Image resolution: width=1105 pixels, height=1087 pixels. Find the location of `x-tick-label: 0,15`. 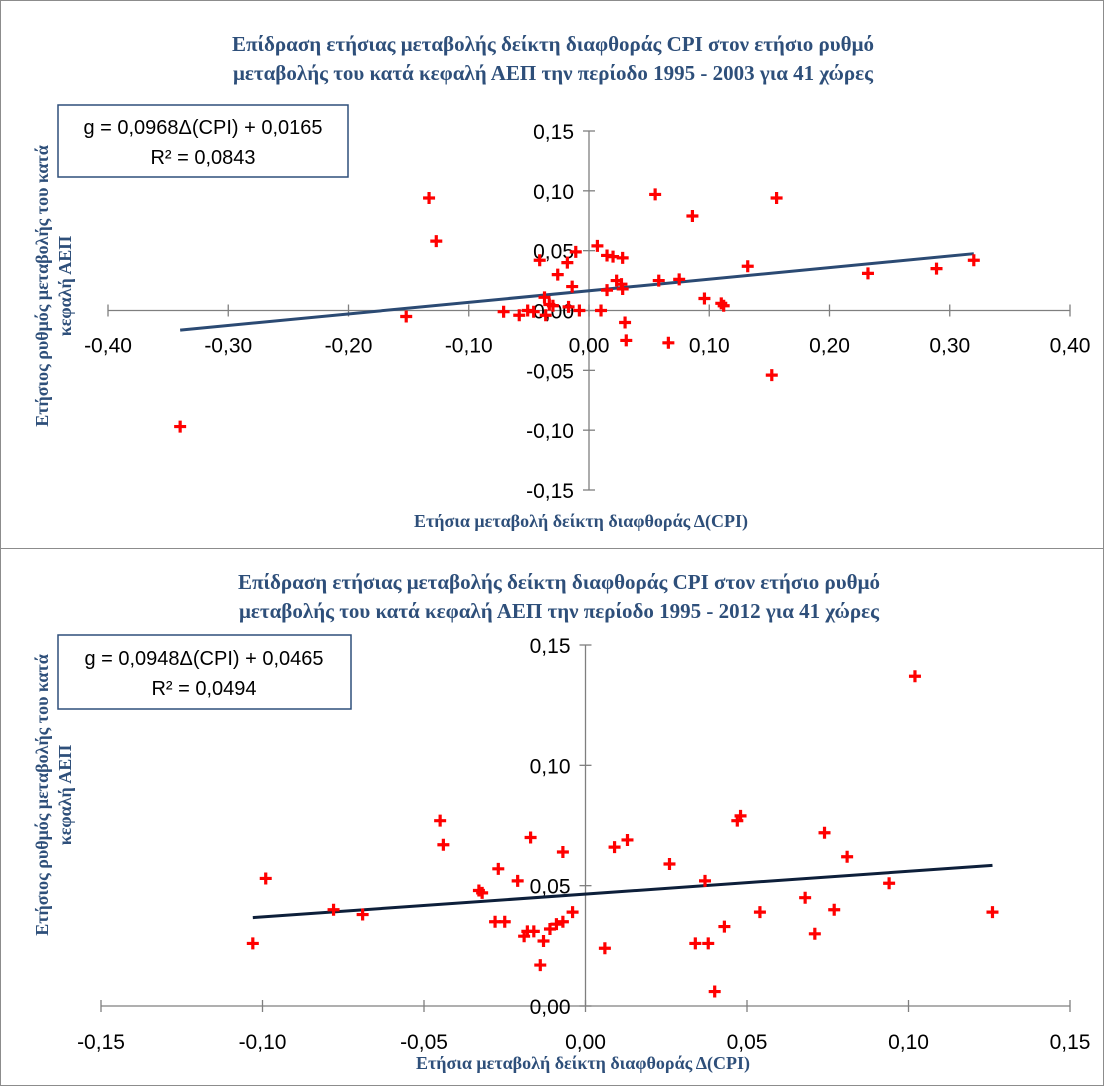

x-tick-label: 0,15 is located at coordinates (1070, 1042).